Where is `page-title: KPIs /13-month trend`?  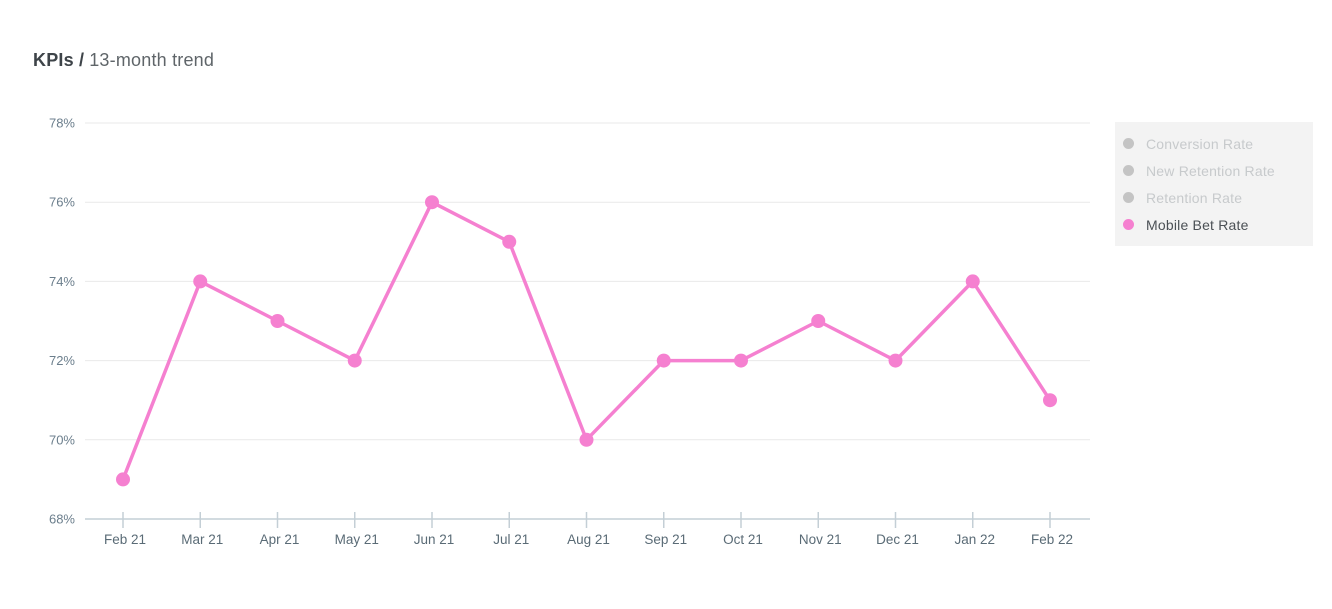
page-title: KPIs /13-month trend is located at coordinates (123, 60).